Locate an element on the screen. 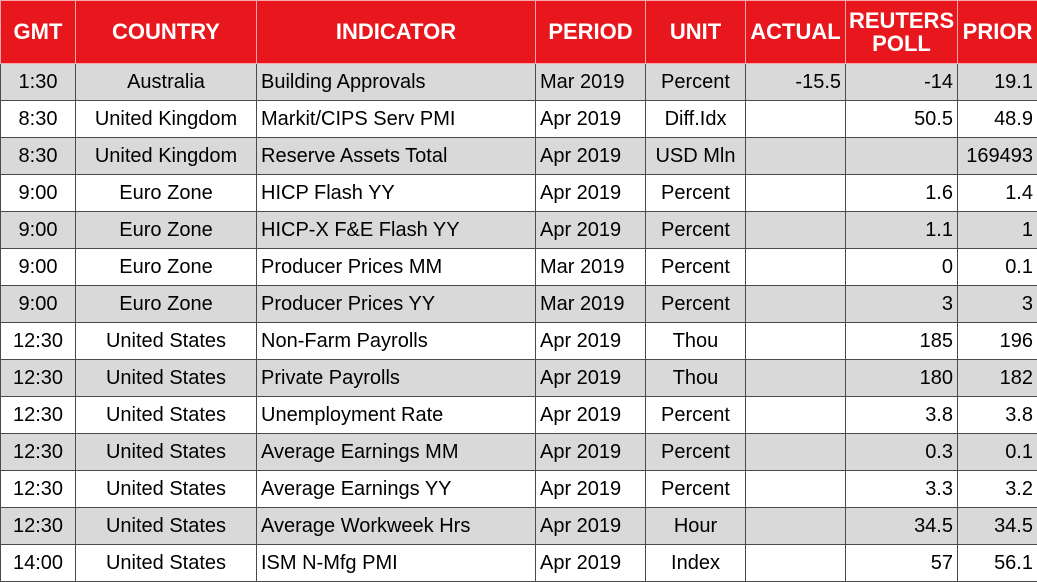 This screenshot has width=1037, height=582. cell-prior: 182 is located at coordinates (997, 378).